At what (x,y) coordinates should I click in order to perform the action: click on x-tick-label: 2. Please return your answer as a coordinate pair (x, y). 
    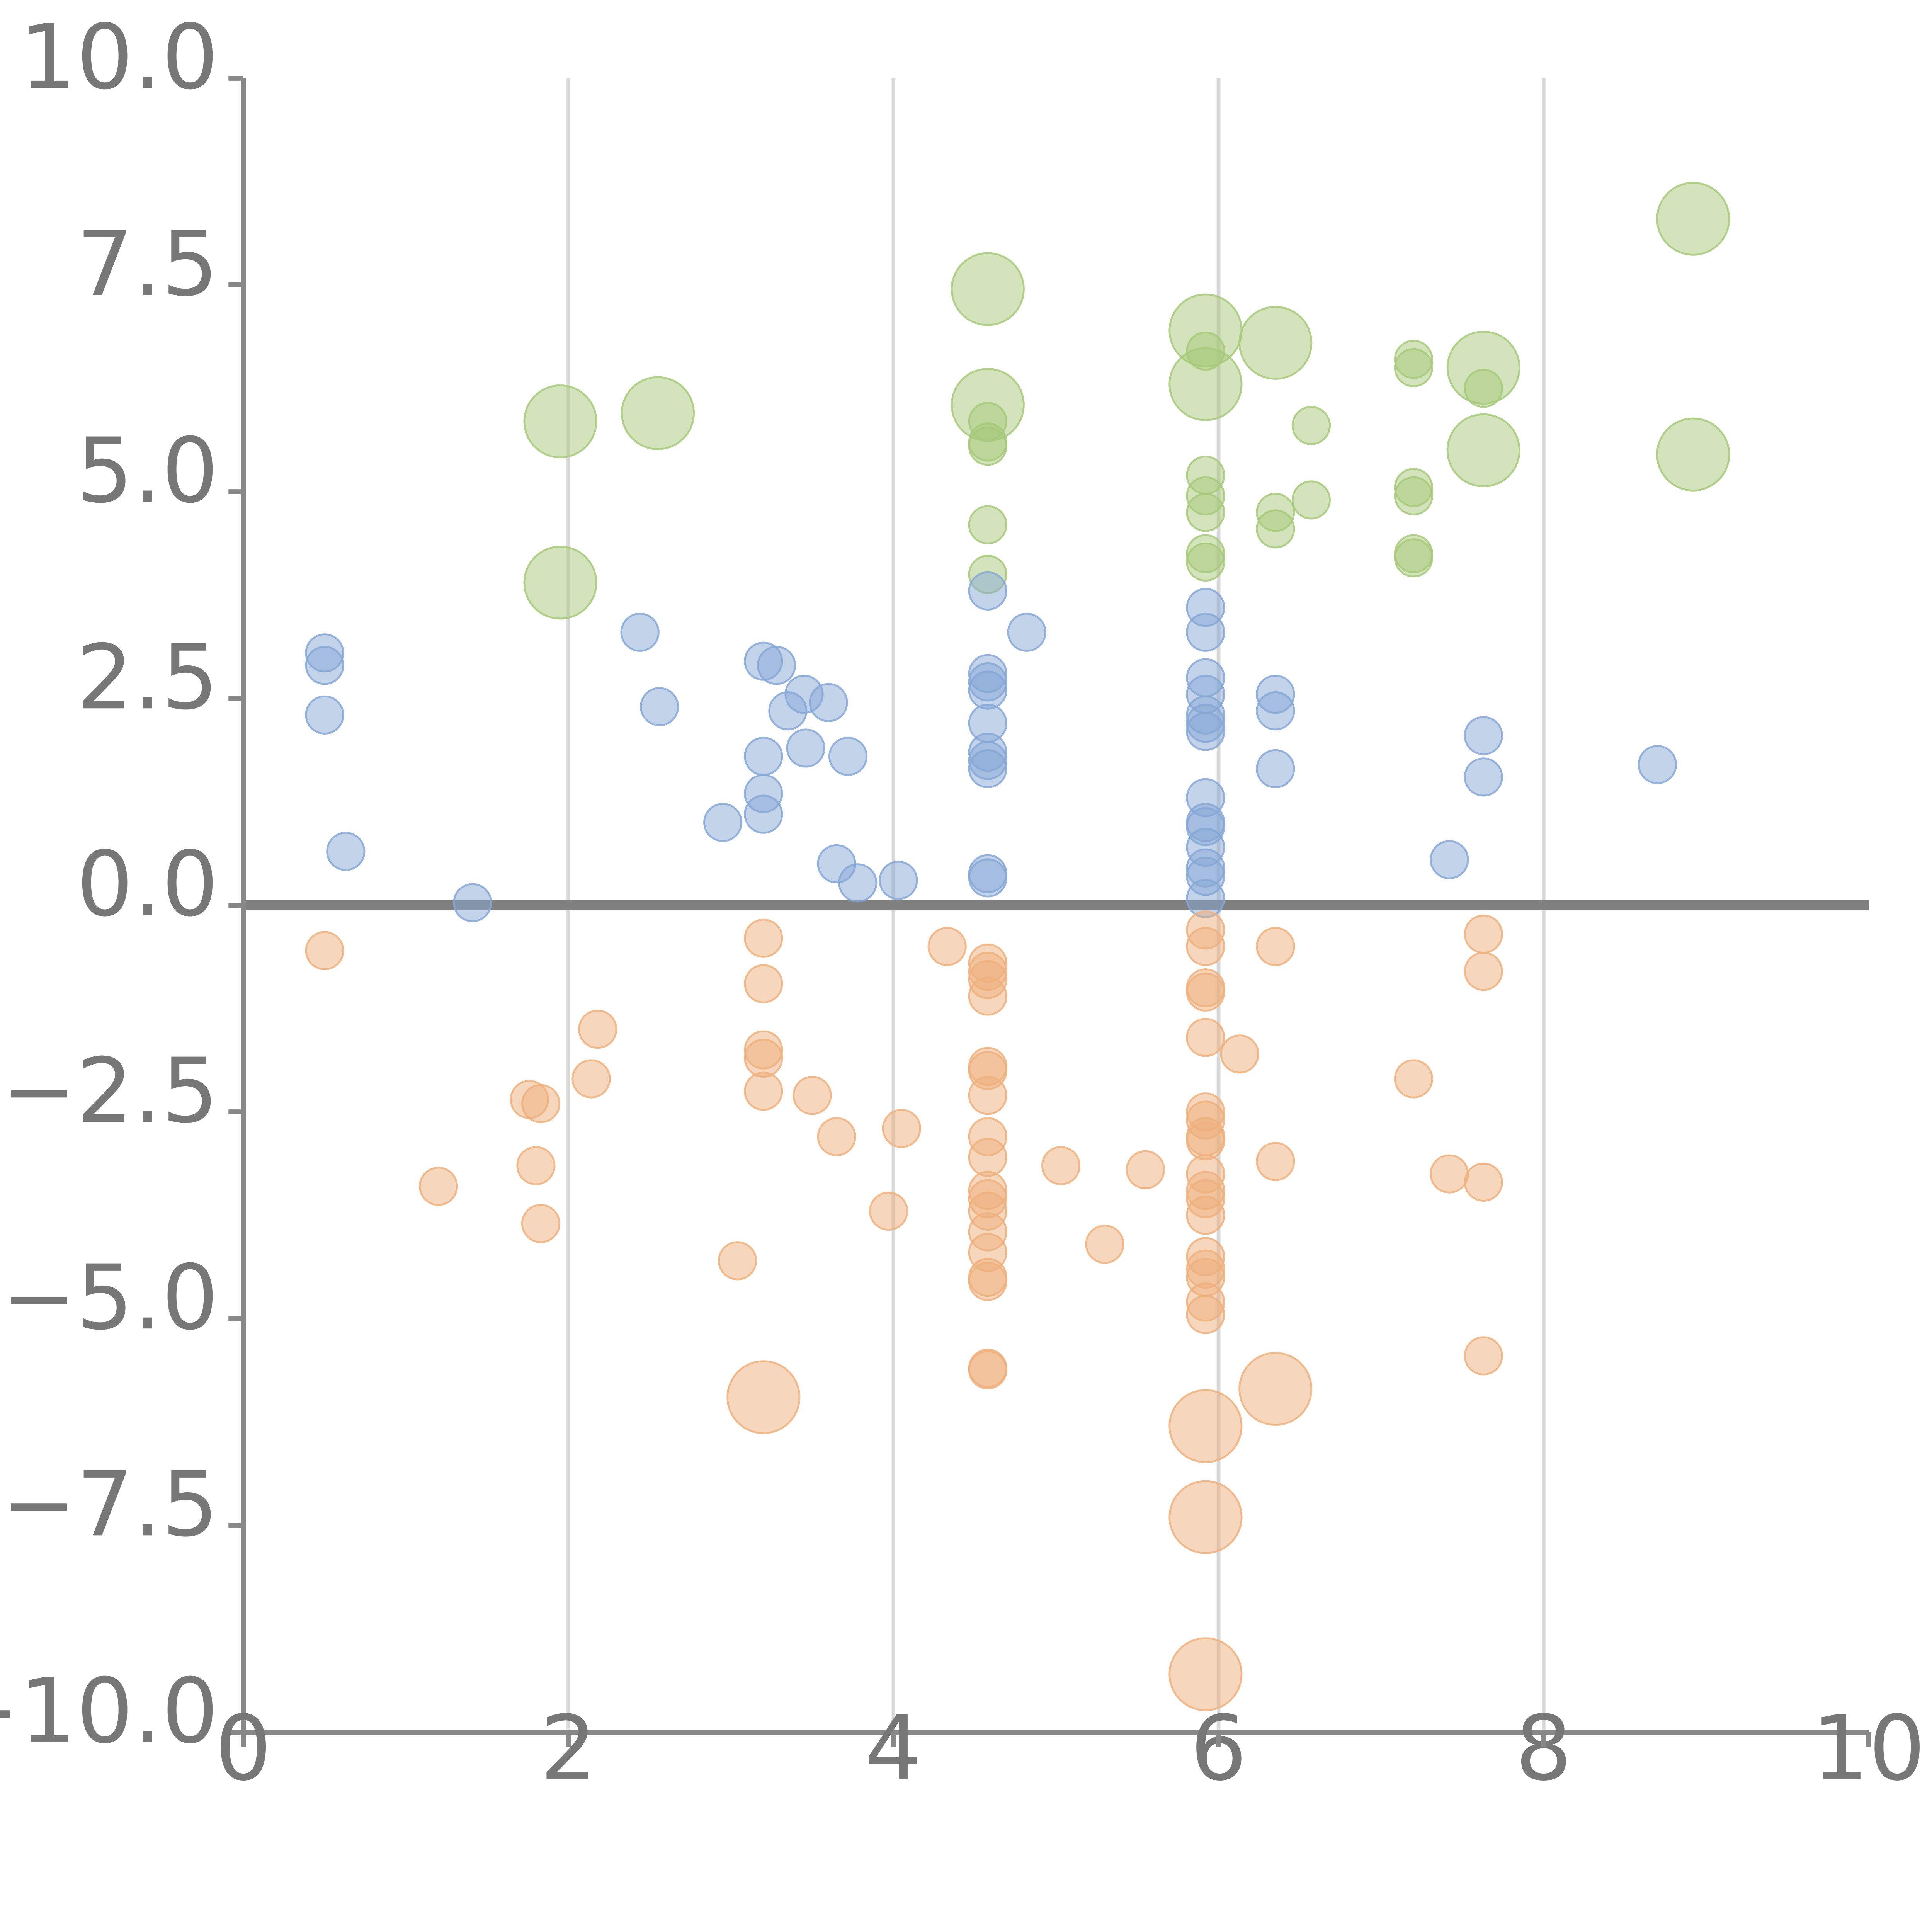
    Looking at the image, I should click on (568, 1749).